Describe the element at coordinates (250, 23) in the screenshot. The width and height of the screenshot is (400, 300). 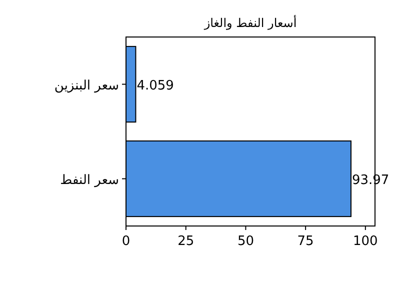
I see `title: أسعار النفط والغاز` at that location.